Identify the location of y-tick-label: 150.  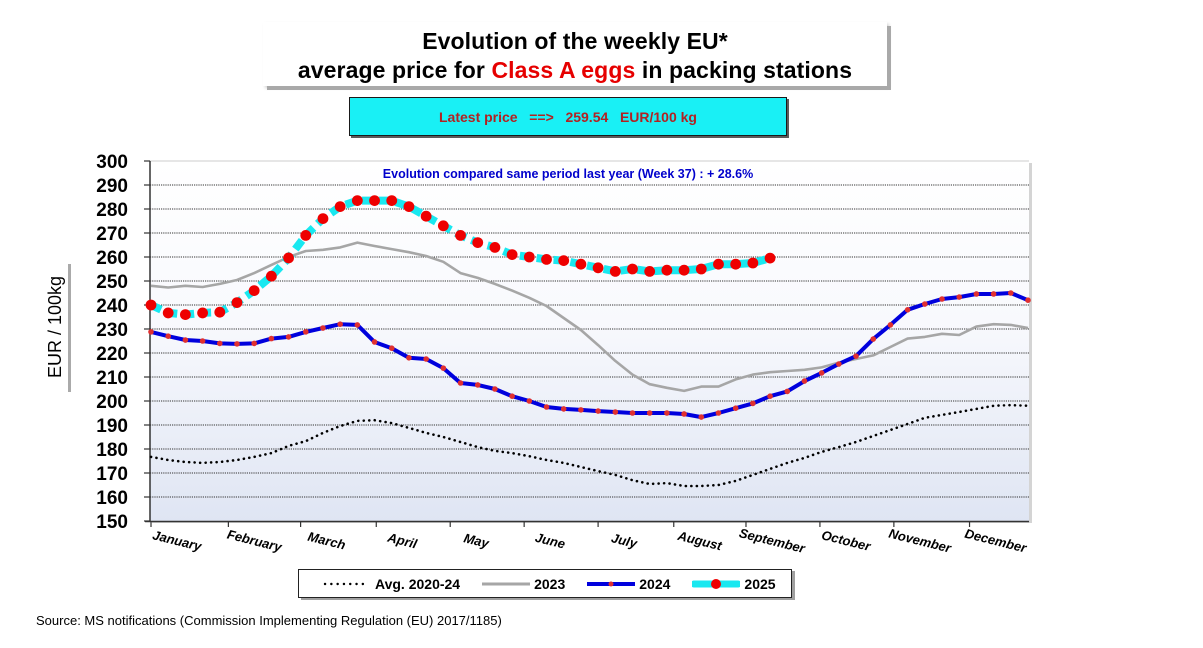
(112, 522).